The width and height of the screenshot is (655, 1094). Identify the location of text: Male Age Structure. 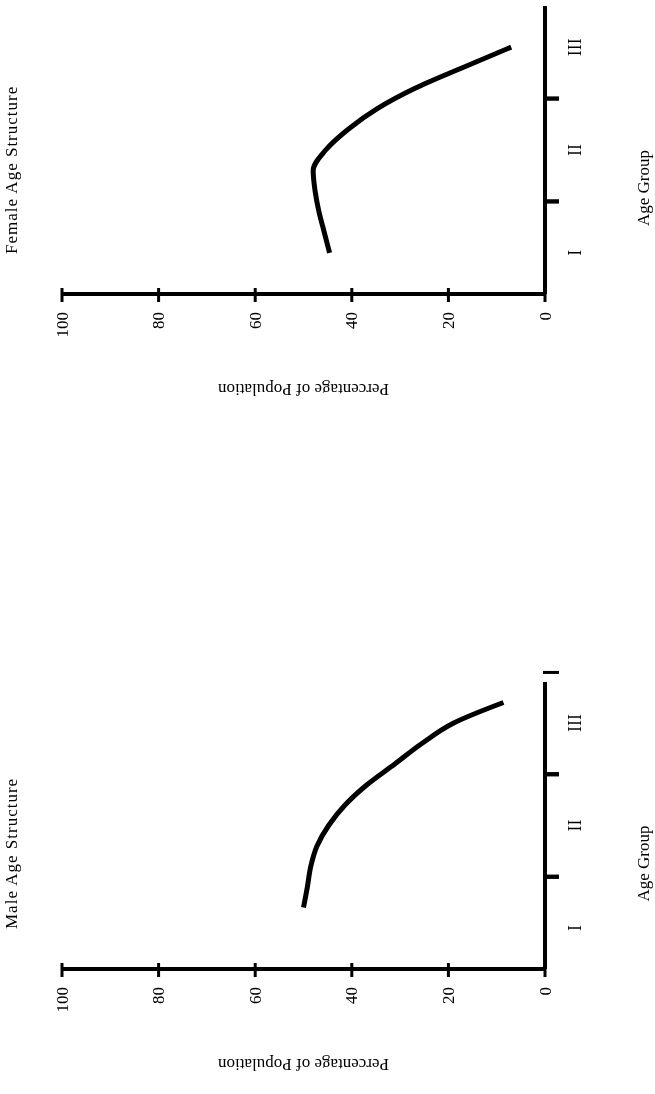
(12, 853).